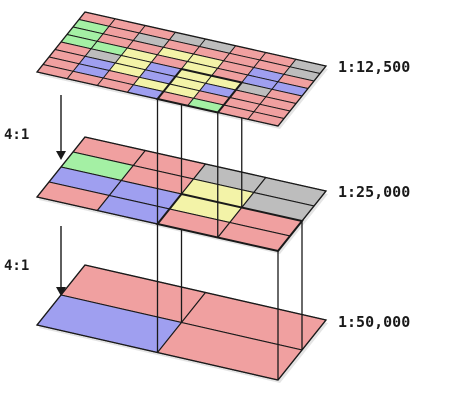 This screenshot has height=406, width=450. I want to click on scale-label-bottom: 1:50,000, so click(374, 322).